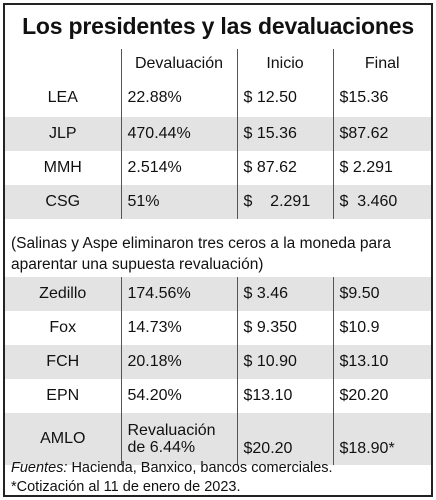 The image size is (436, 500). What do you see at coordinates (179, 396) in the screenshot?
I see `devaluation-value: 54.20%` at bounding box center [179, 396].